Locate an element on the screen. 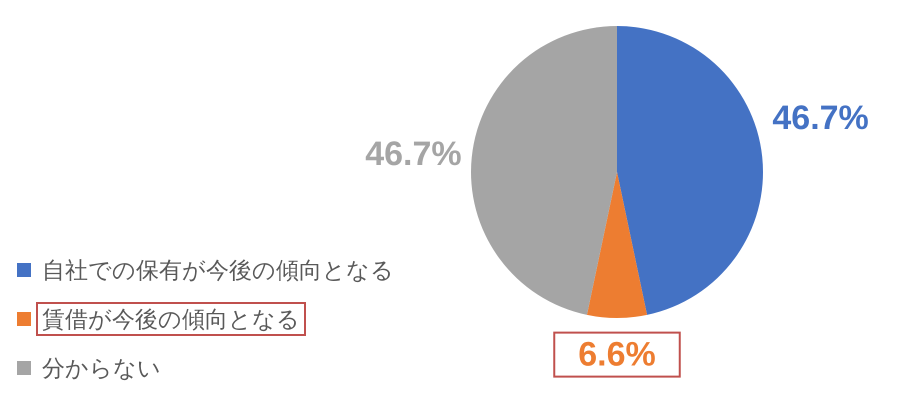 The image size is (900, 401). legend-label: 分からない is located at coordinates (101, 368).